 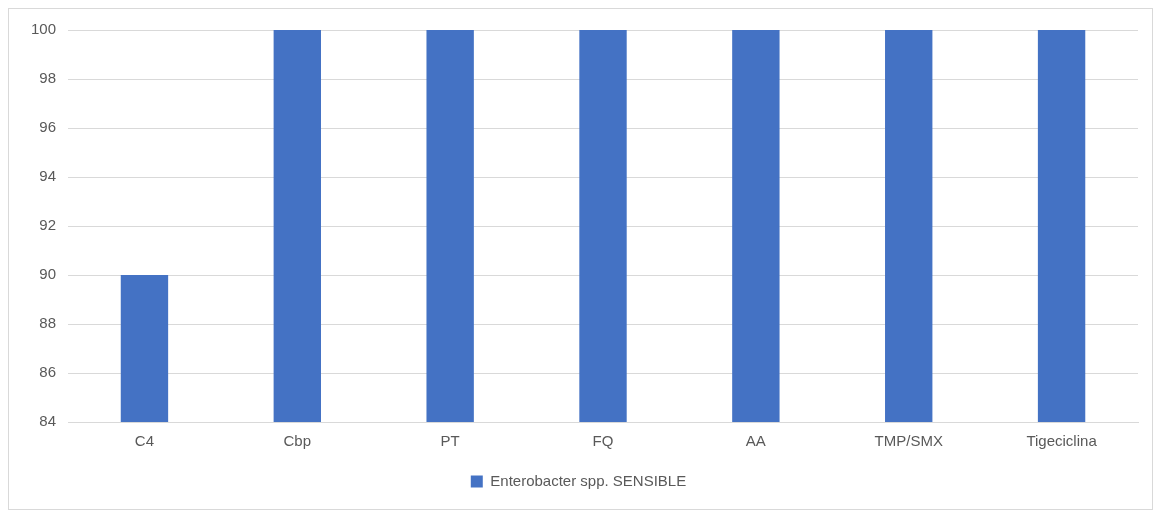 I want to click on y-tick-label: 90, so click(x=48, y=274).